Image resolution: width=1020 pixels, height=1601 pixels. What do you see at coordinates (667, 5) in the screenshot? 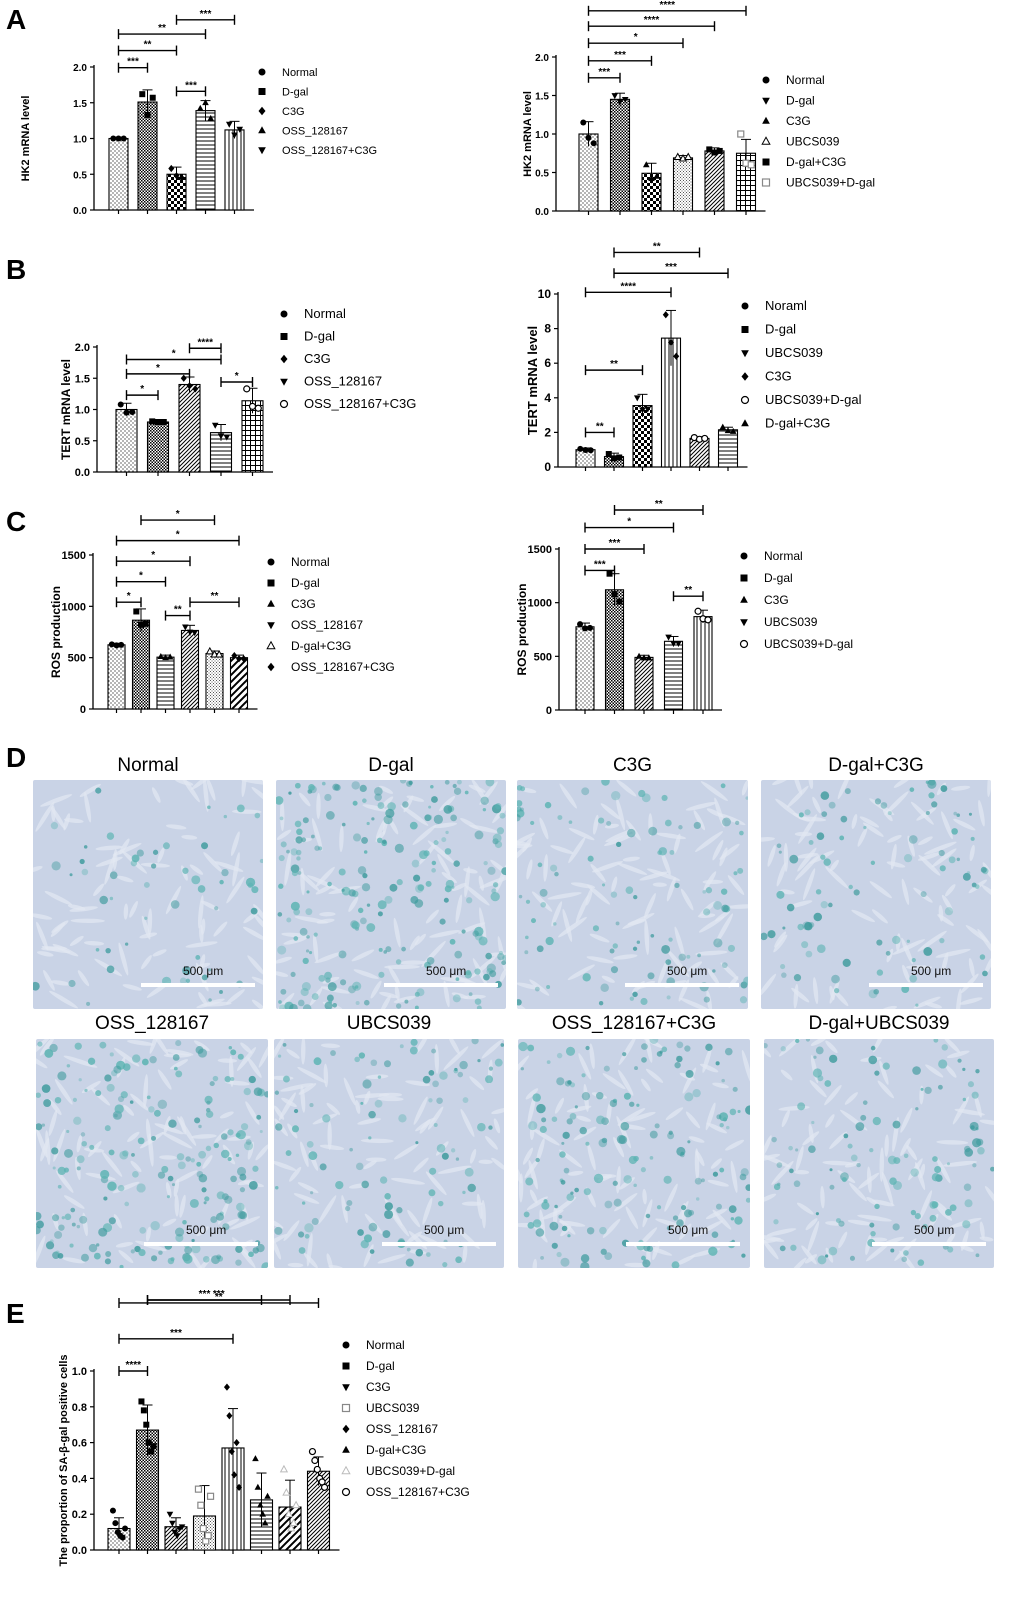
I see `significance-label: ****` at bounding box center [667, 5].